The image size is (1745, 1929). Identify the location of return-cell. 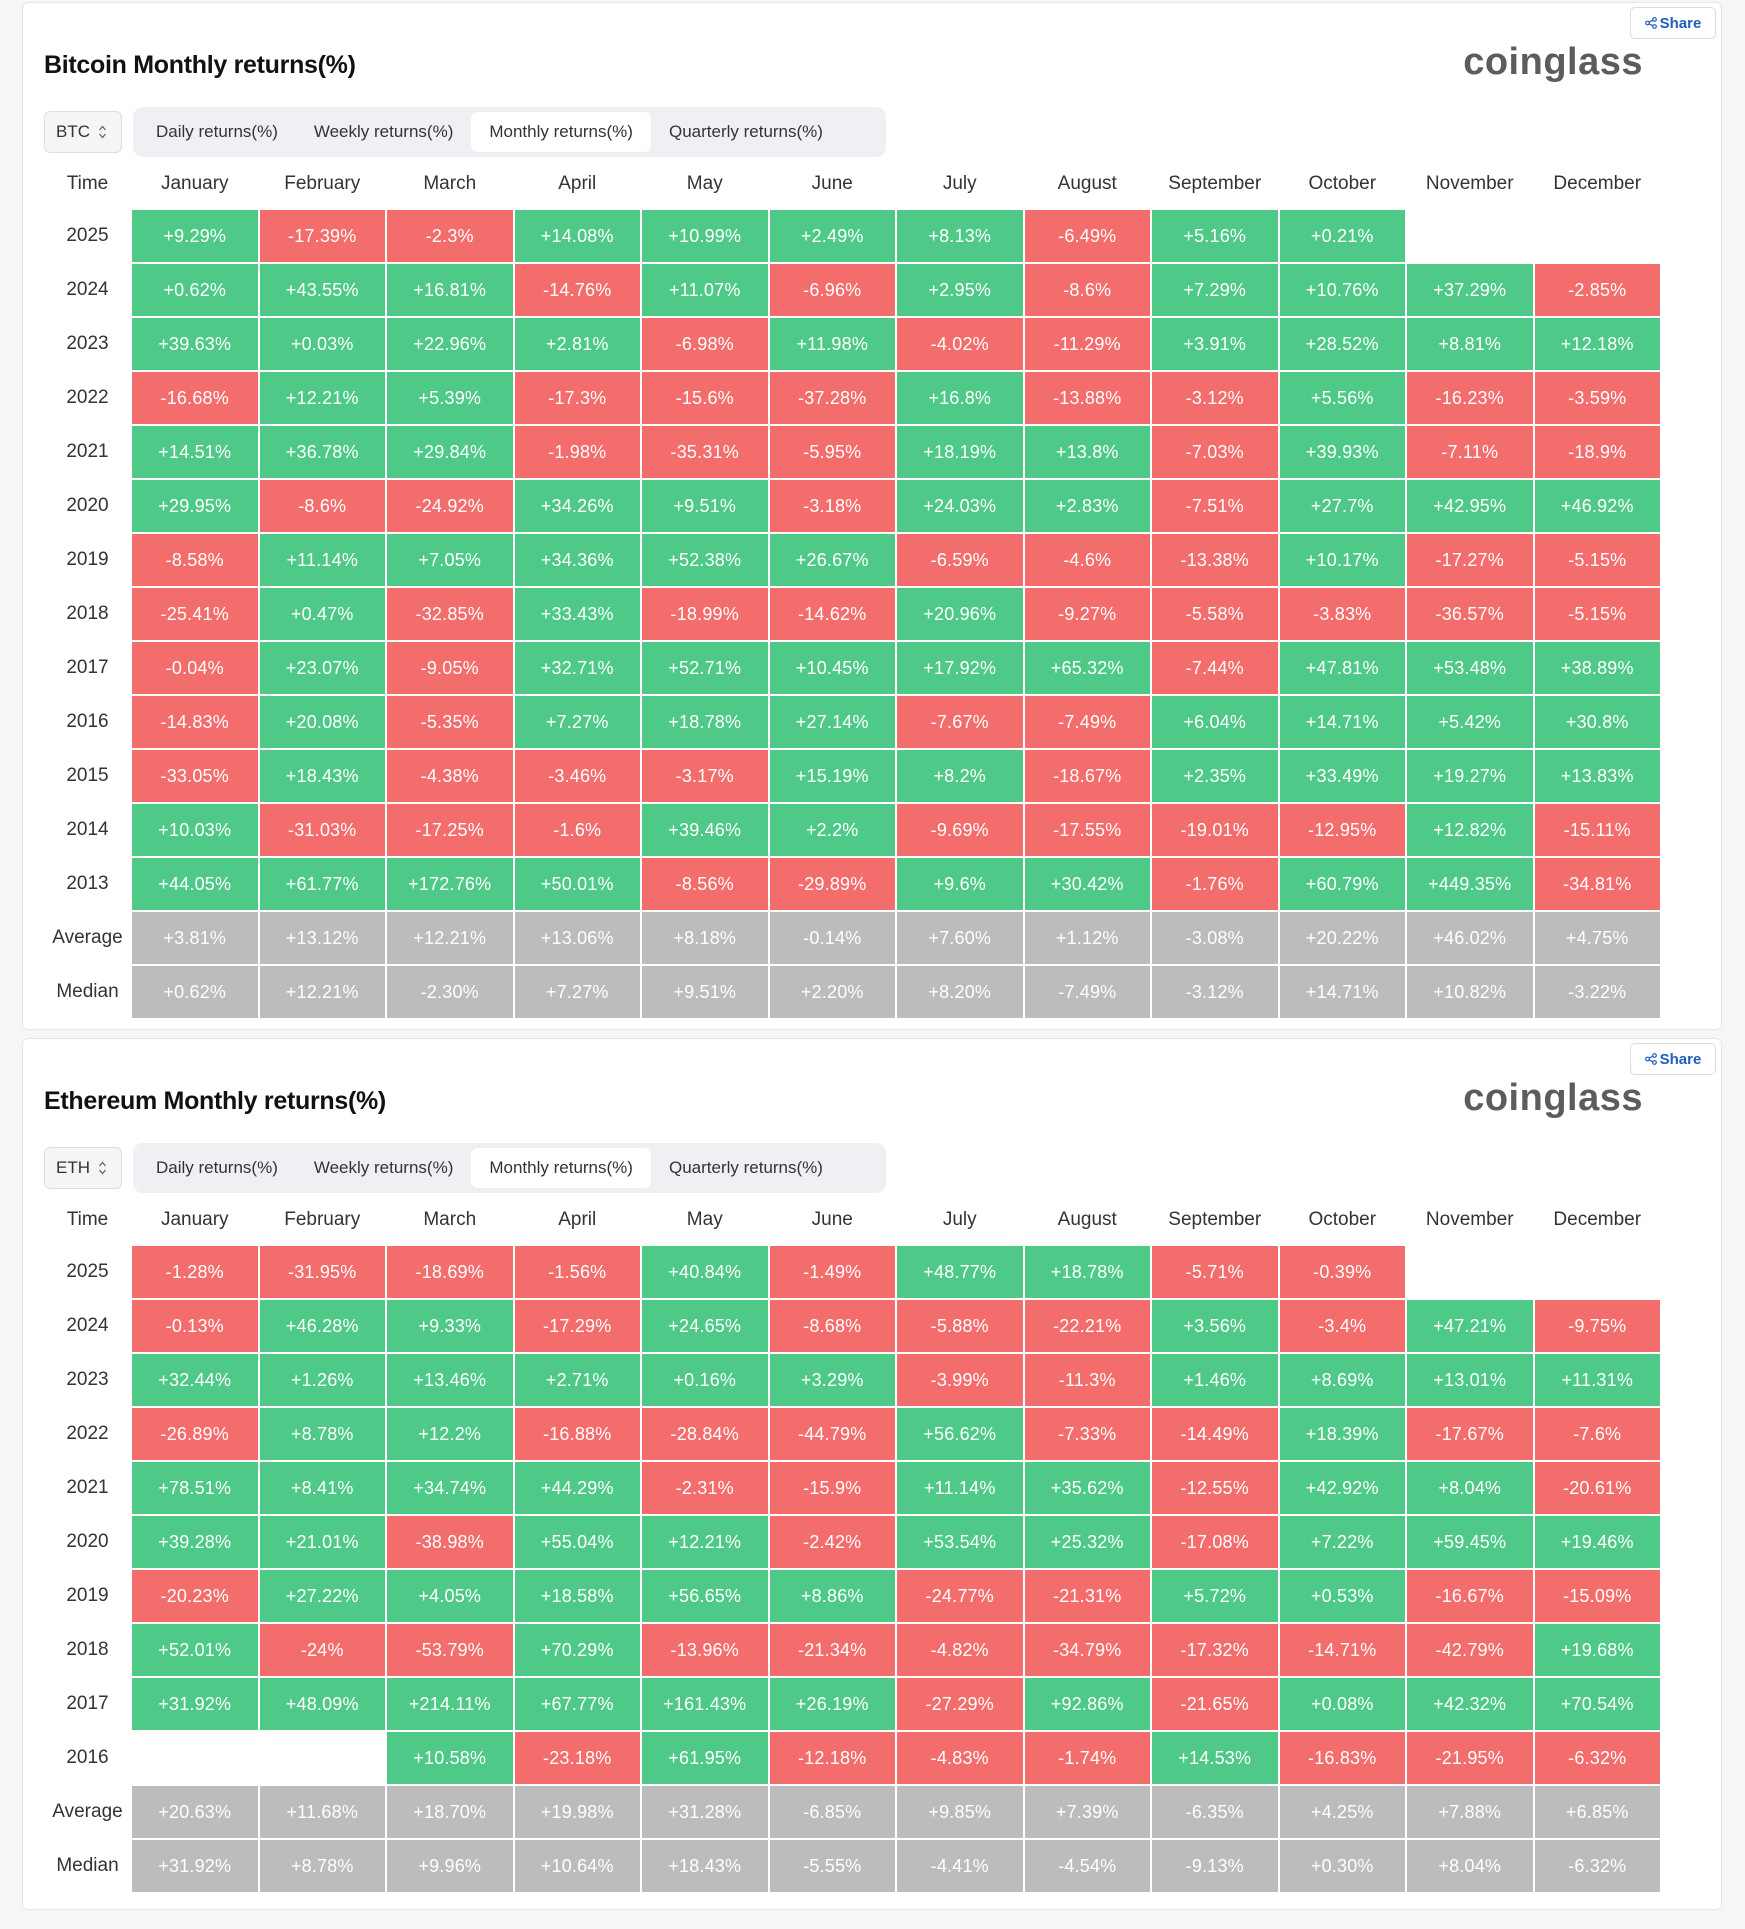
(1597, 1272).